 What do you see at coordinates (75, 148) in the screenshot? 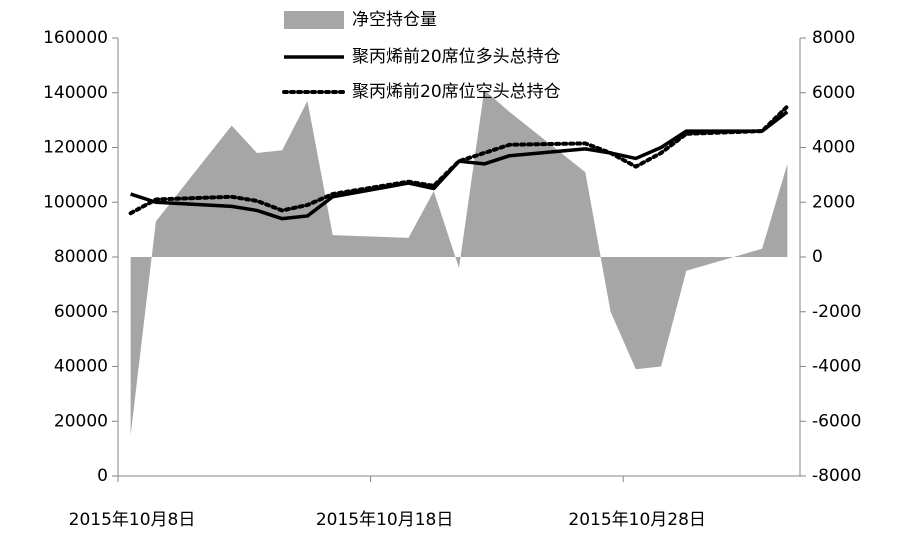
I see `y-tick-label: 120000` at bounding box center [75, 148].